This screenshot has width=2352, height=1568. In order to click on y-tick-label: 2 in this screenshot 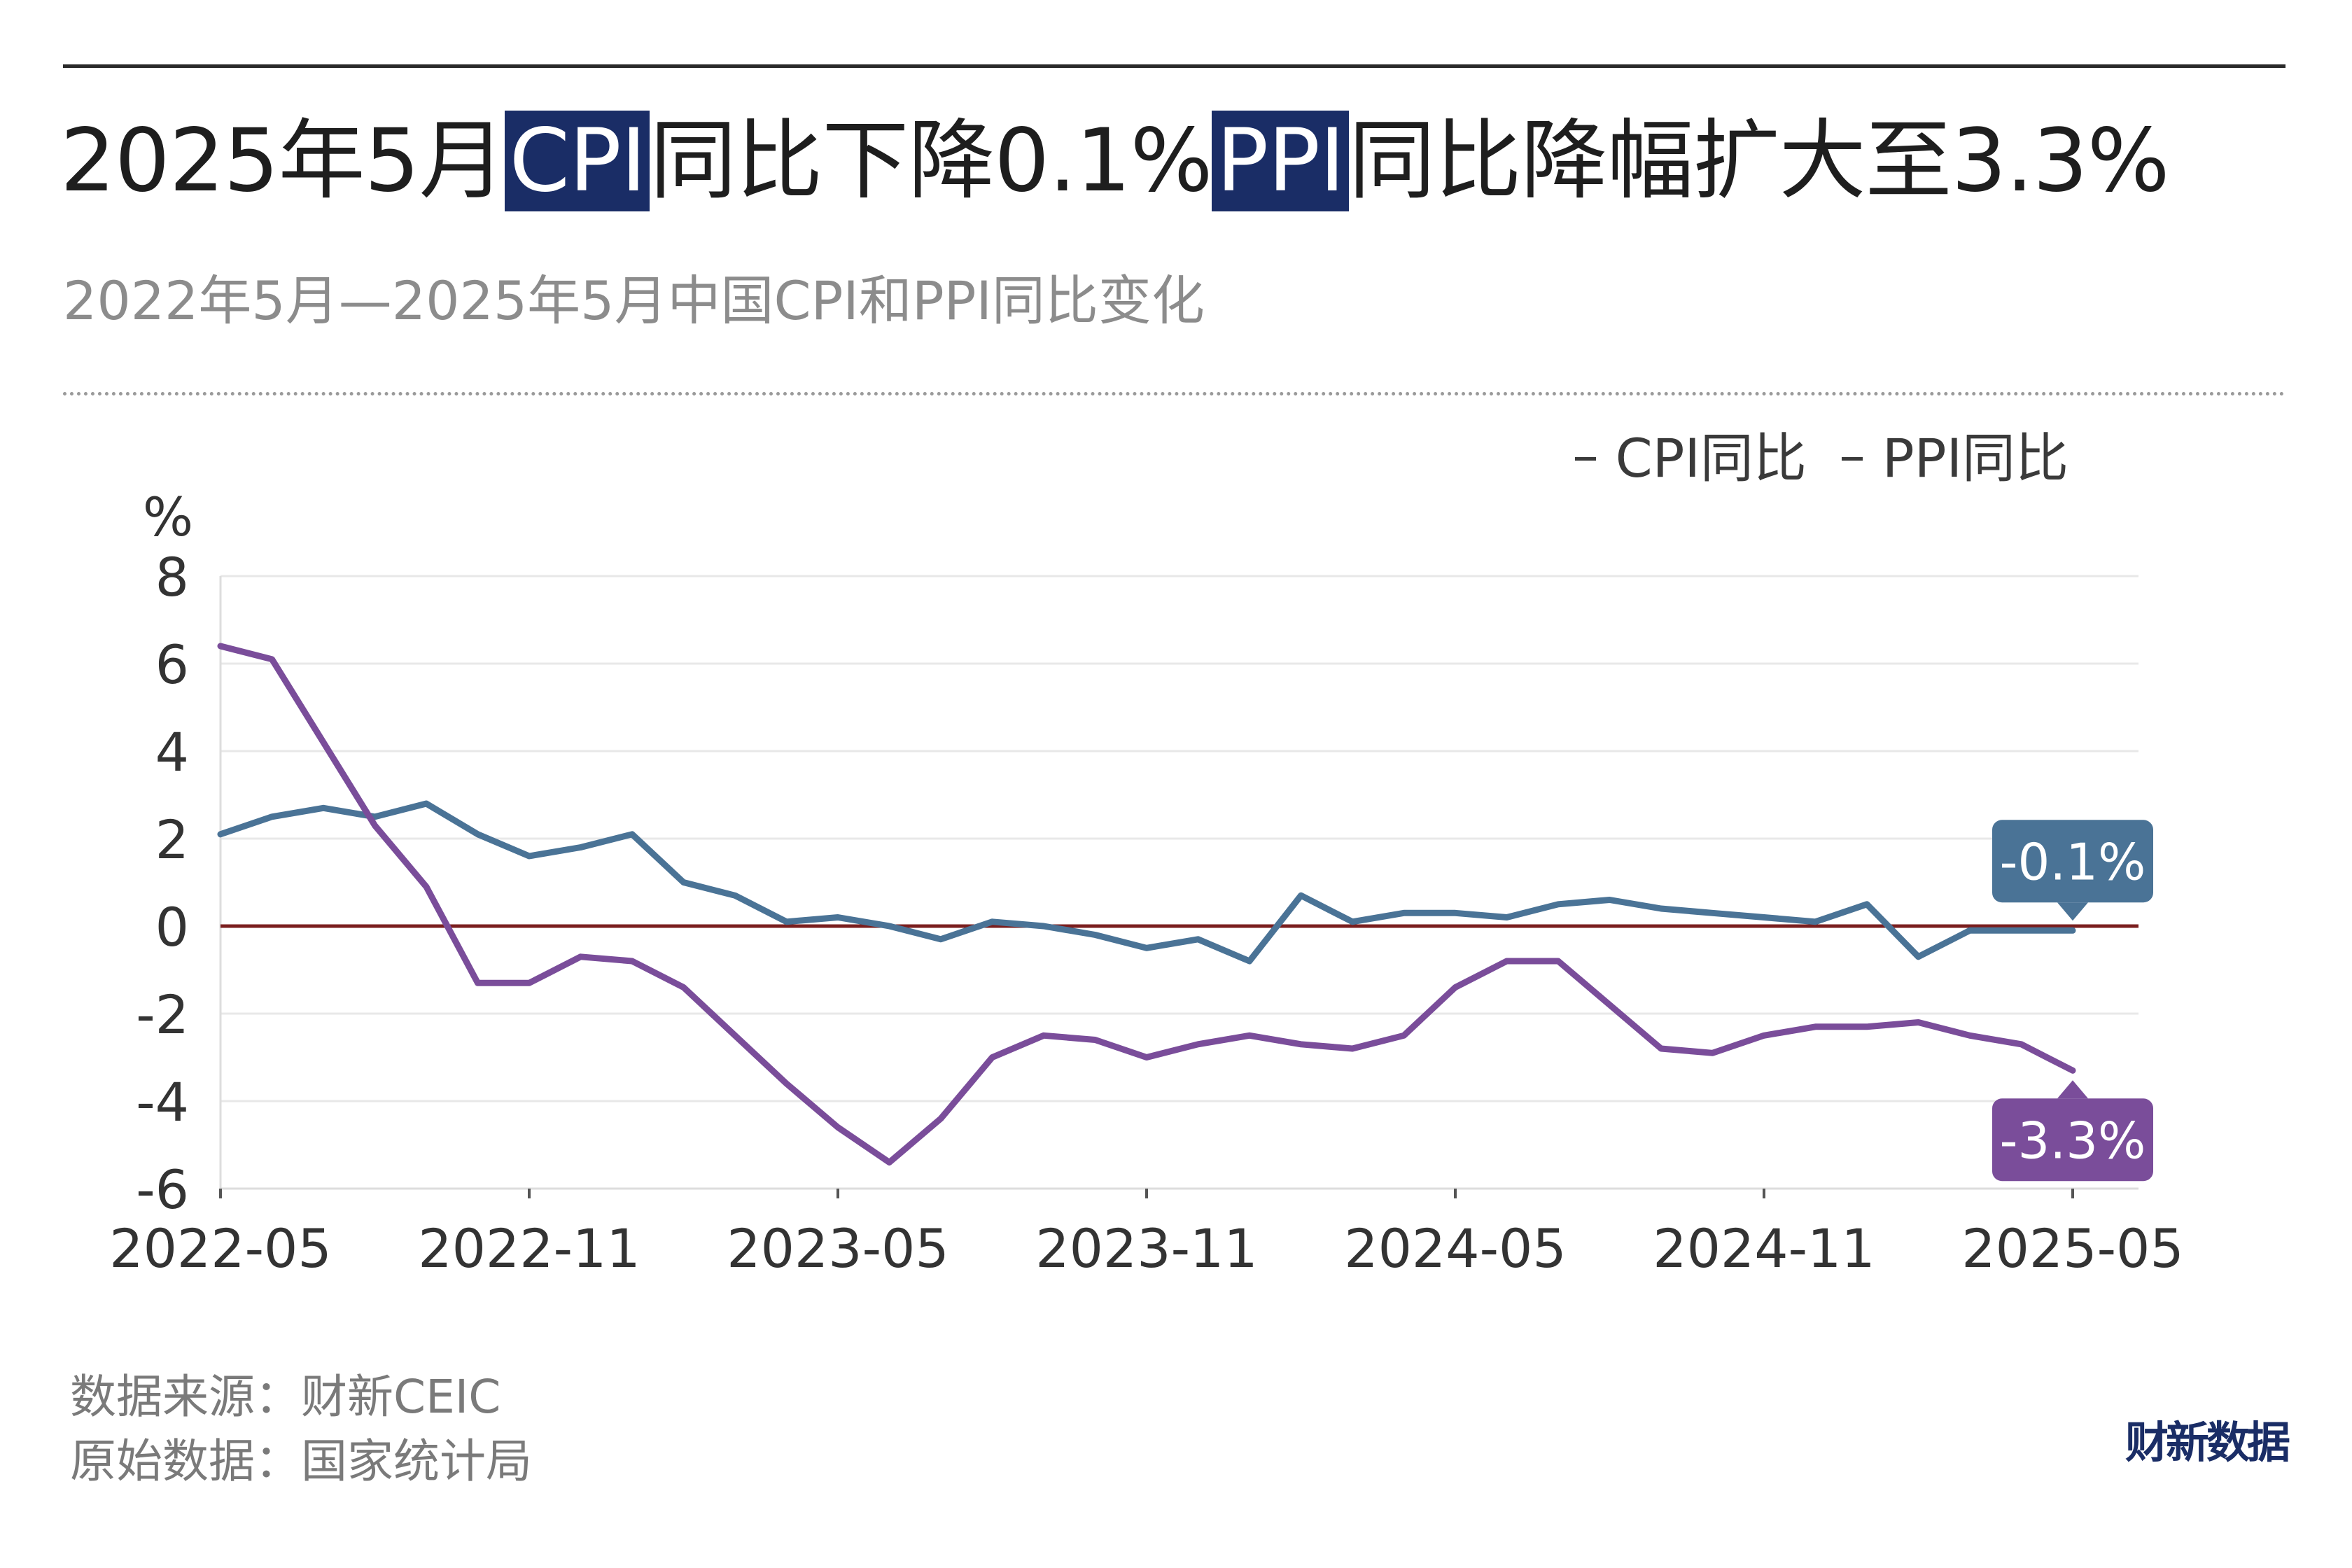, I will do `click(172, 839)`.